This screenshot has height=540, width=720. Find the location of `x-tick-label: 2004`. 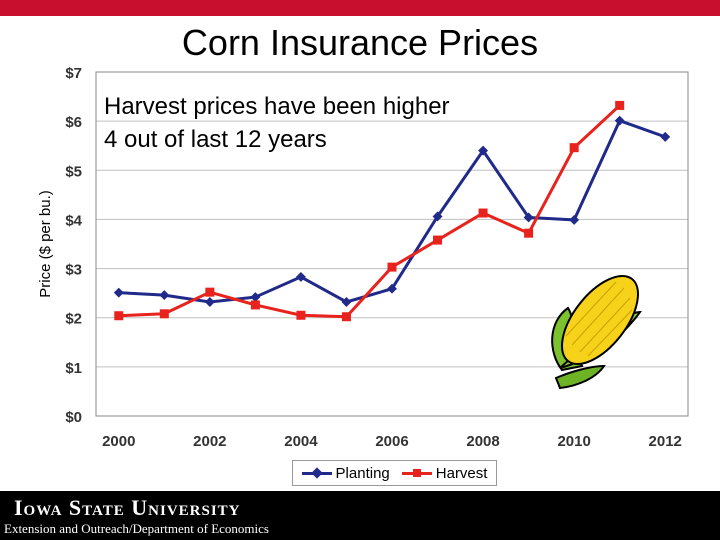

x-tick-label: 2004 is located at coordinates (301, 441).